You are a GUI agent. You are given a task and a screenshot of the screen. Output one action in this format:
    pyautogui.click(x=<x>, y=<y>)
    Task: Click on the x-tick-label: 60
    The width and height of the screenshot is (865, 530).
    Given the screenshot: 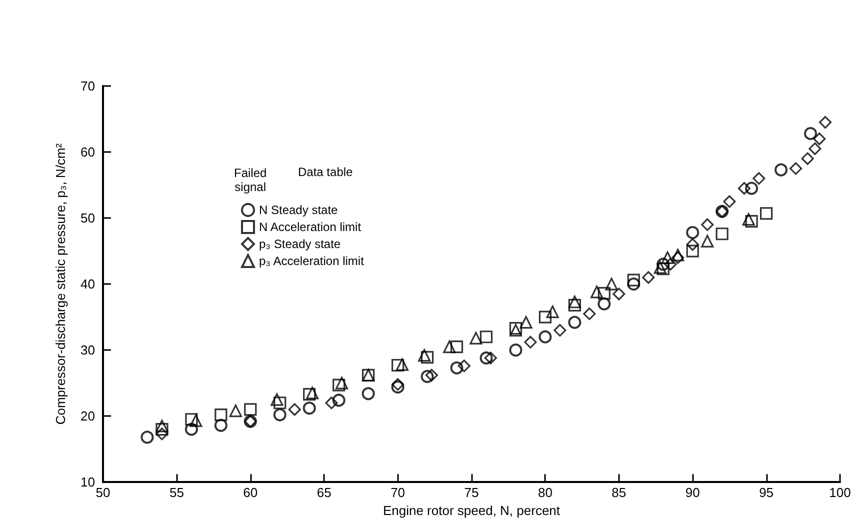 What is the action you would take?
    pyautogui.click(x=250, y=492)
    